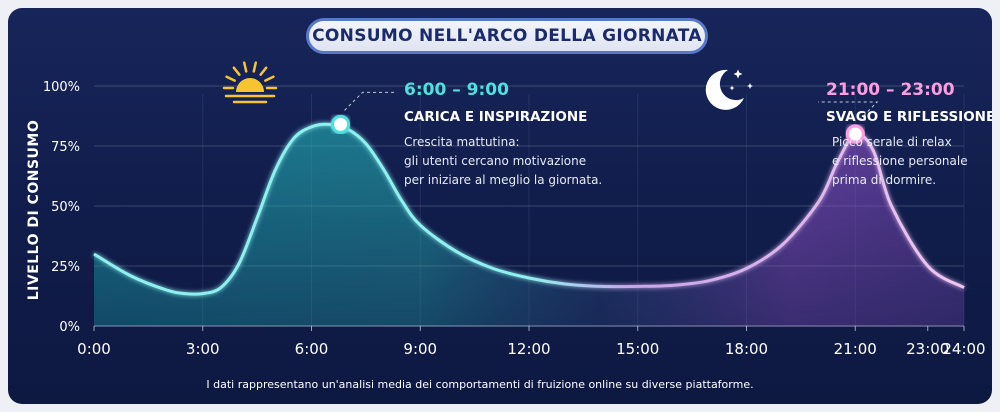 This screenshot has width=1000, height=412. Describe the element at coordinates (94, 349) in the screenshot. I see `x-tick-label: 0:00` at that location.